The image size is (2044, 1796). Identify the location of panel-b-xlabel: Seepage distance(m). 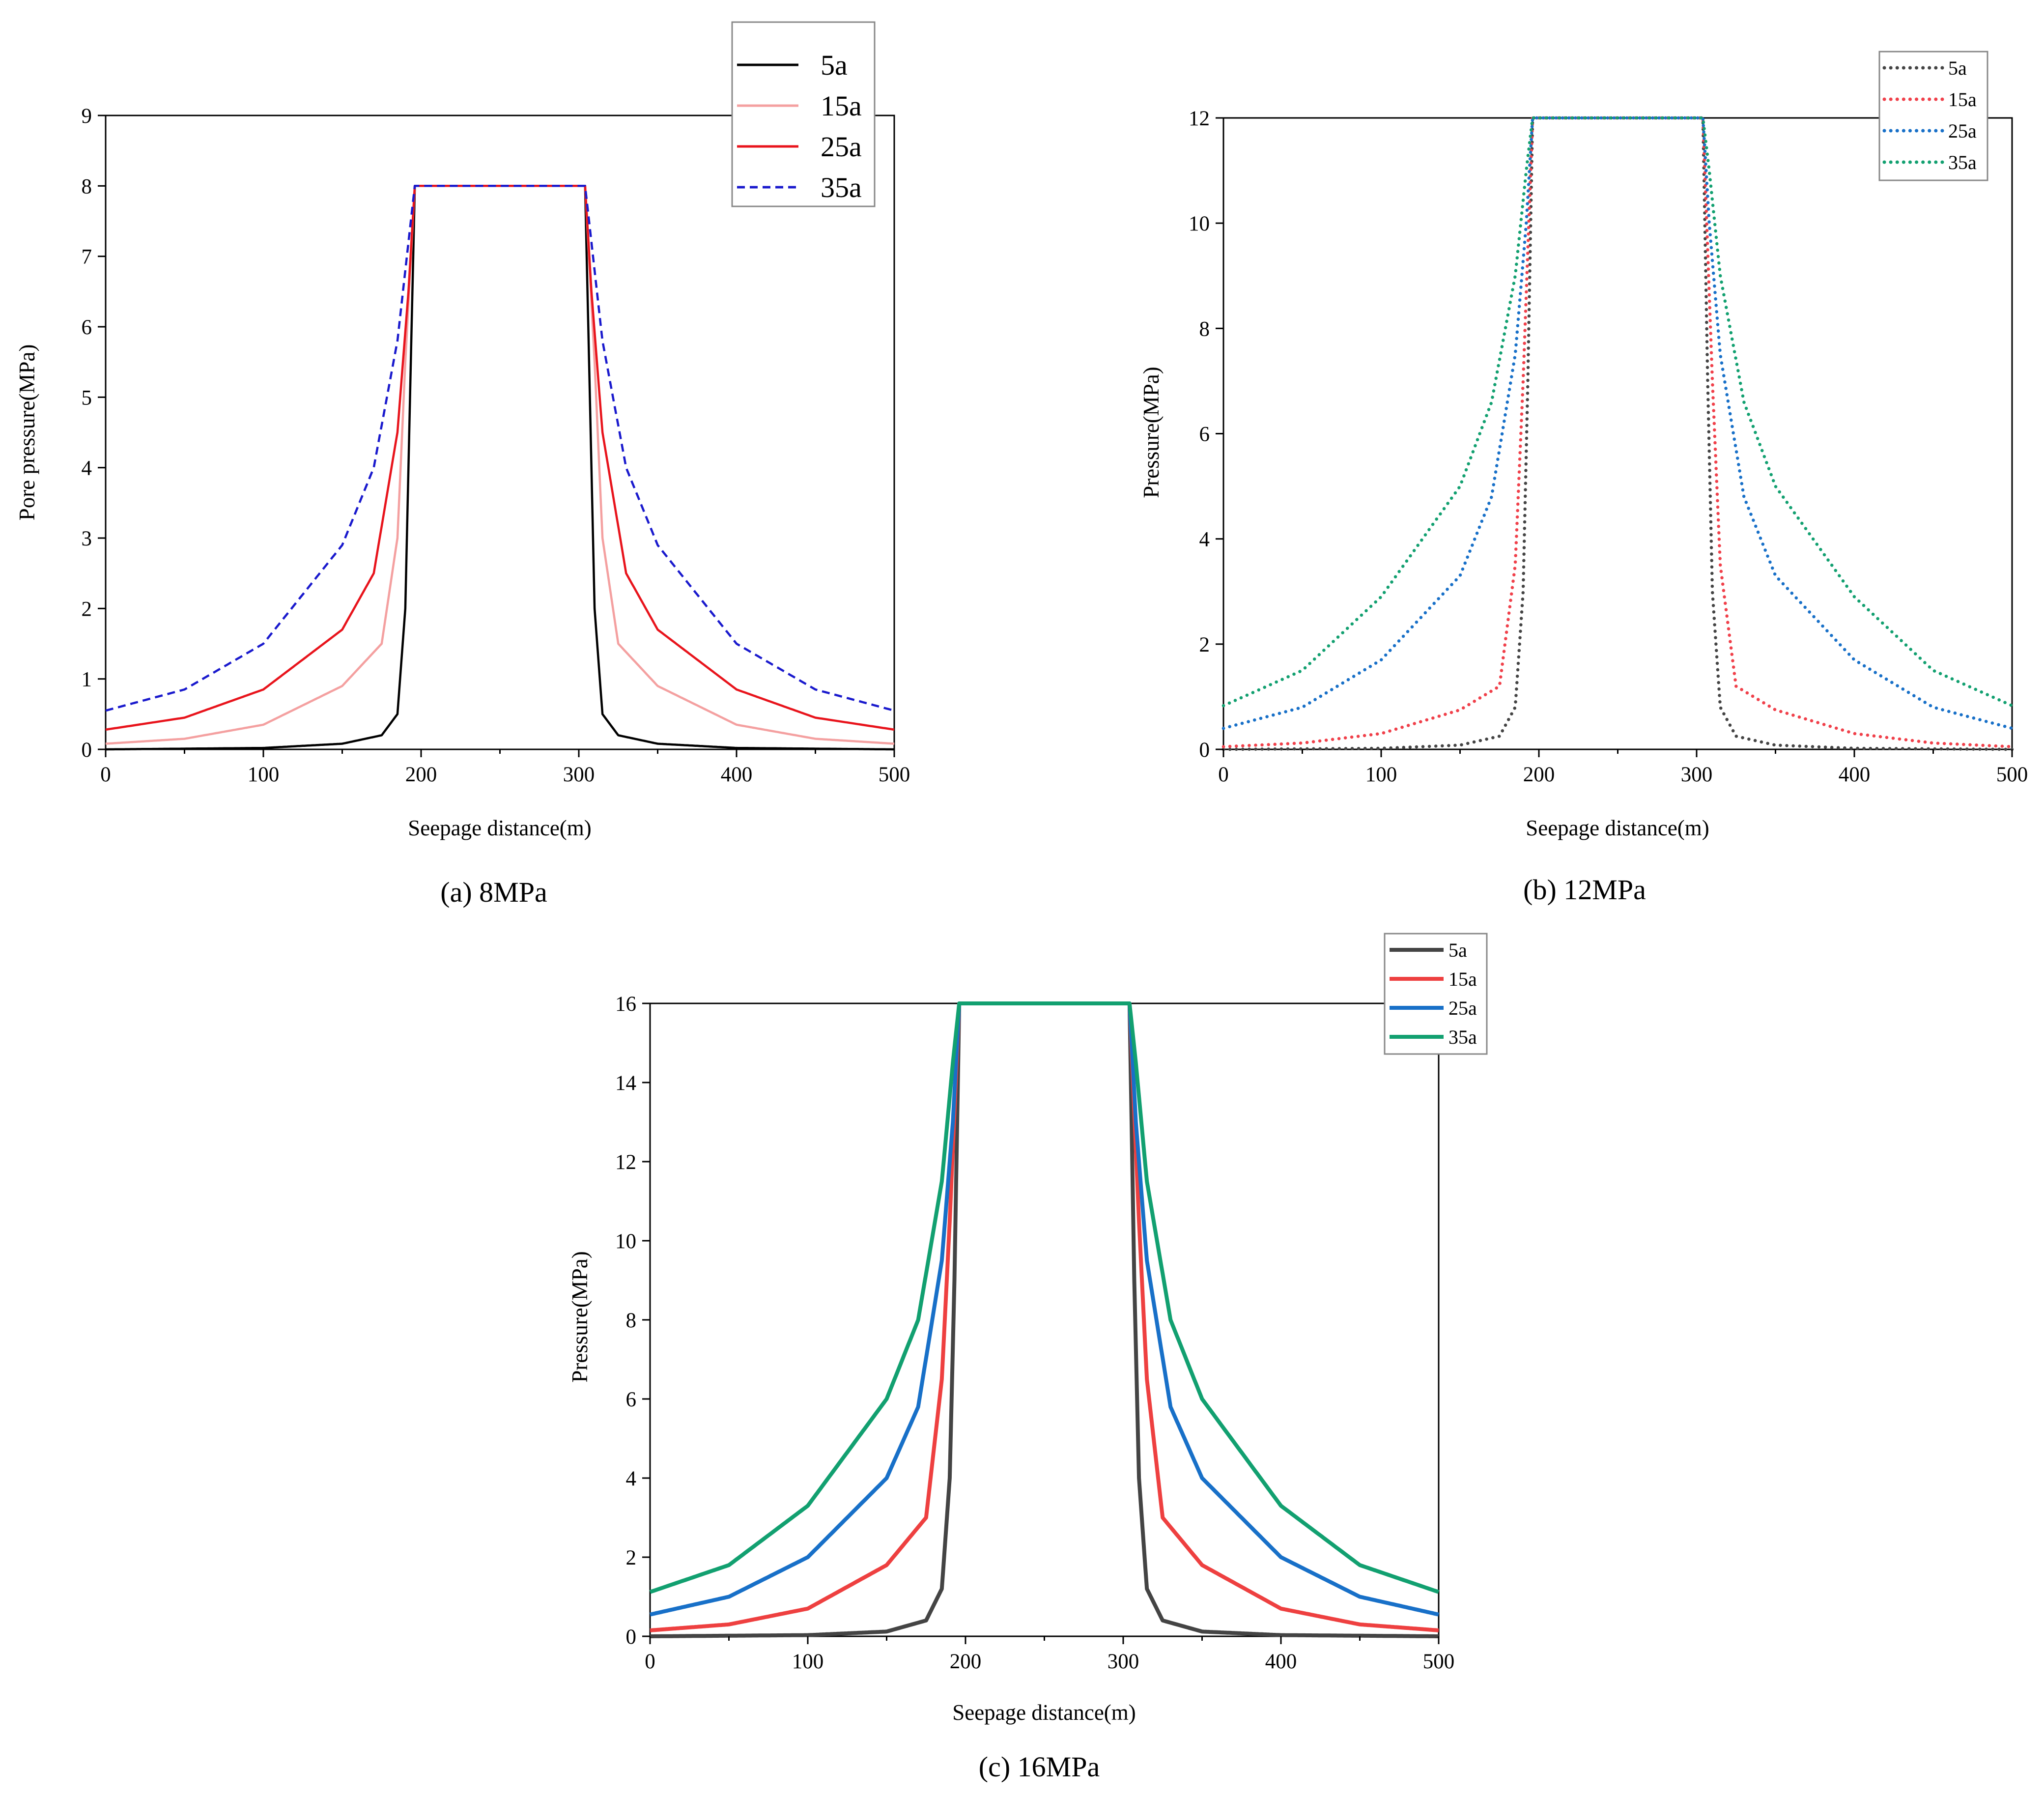
(1617, 828).